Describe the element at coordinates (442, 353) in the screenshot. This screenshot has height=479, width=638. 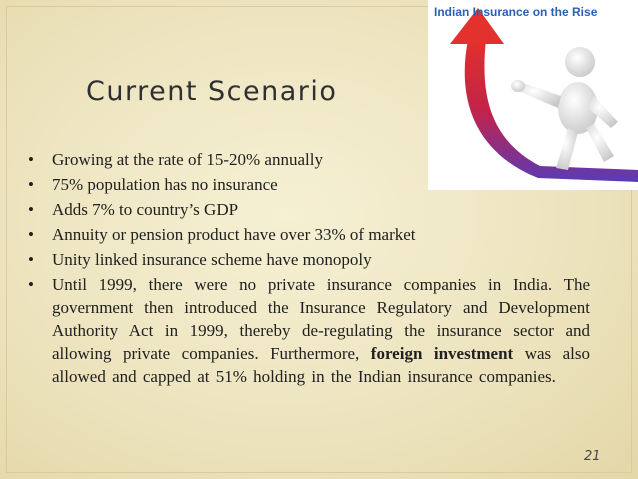
I see `foreign-investment-highlight: foreign investment` at that location.